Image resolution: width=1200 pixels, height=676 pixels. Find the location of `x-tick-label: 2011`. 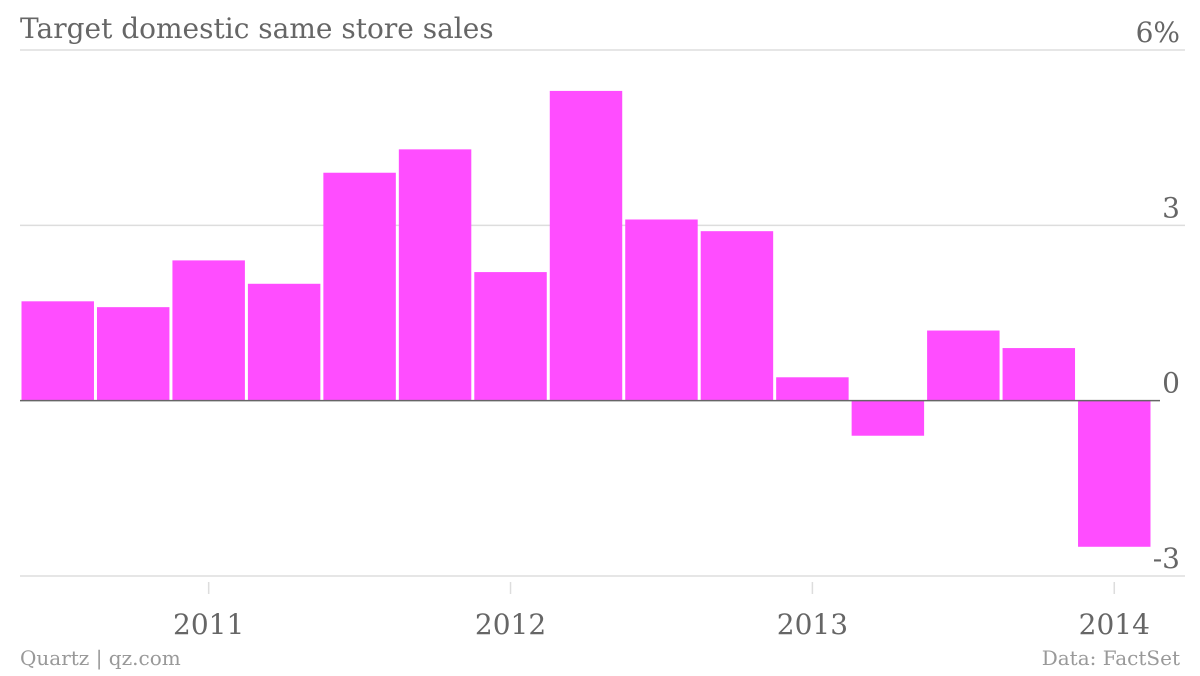

x-tick-label: 2011 is located at coordinates (208, 624).